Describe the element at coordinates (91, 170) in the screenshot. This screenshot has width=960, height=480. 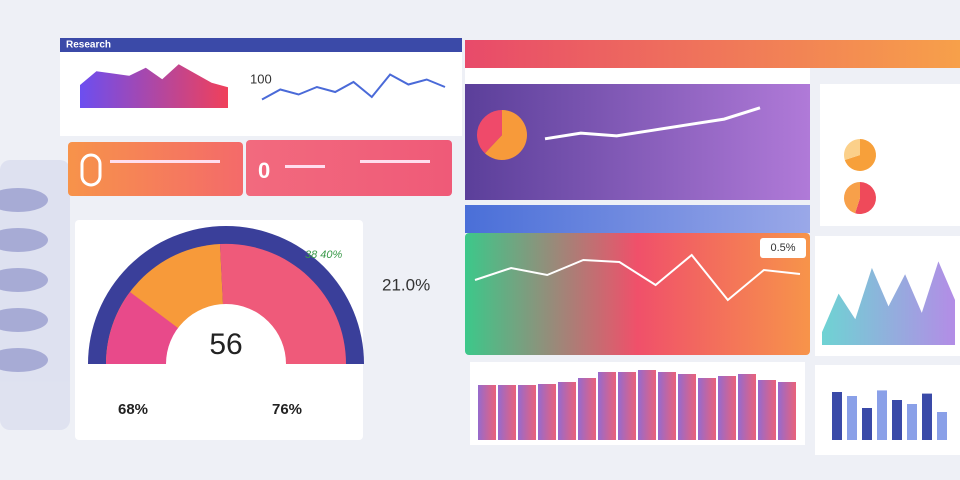
I see `kpi-icon` at that location.